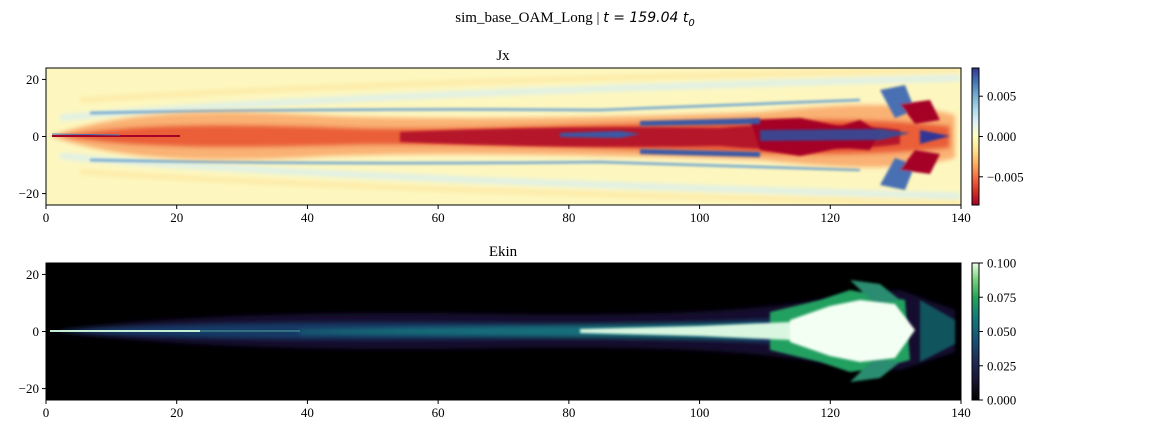 This screenshot has width=1150, height=438. I want to click on ekin-xtick-label: 0, so click(46, 412).